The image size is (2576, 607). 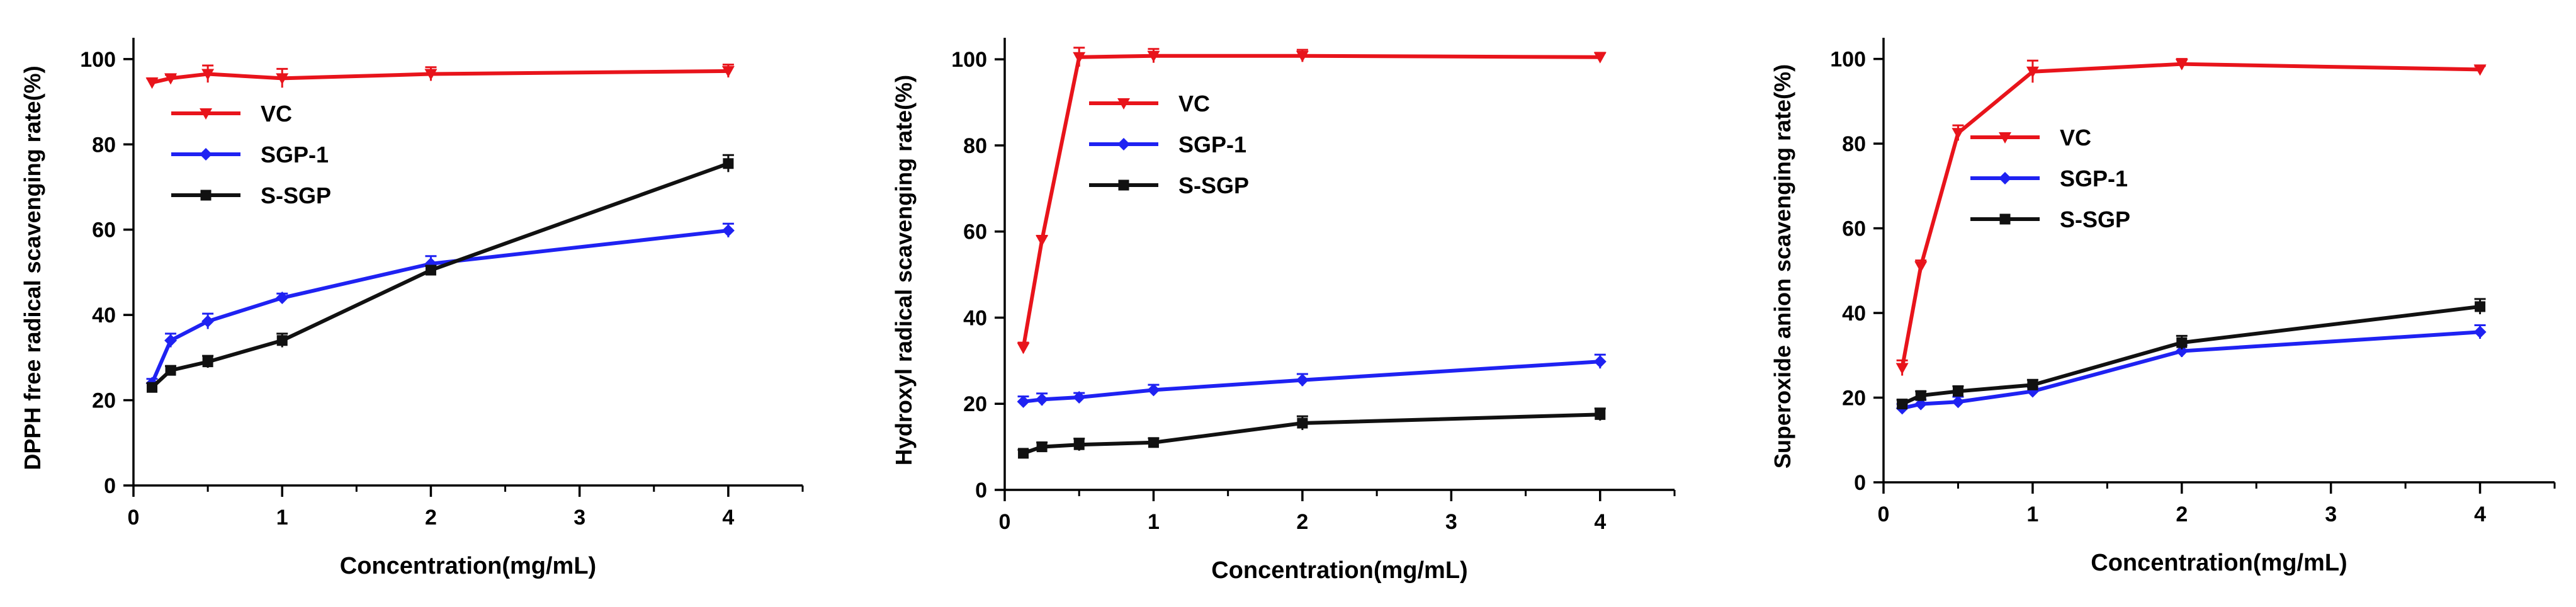 What do you see at coordinates (1782, 266) in the screenshot?
I see `y-axis-label: Superoxide anion scavenging rate(%)` at bounding box center [1782, 266].